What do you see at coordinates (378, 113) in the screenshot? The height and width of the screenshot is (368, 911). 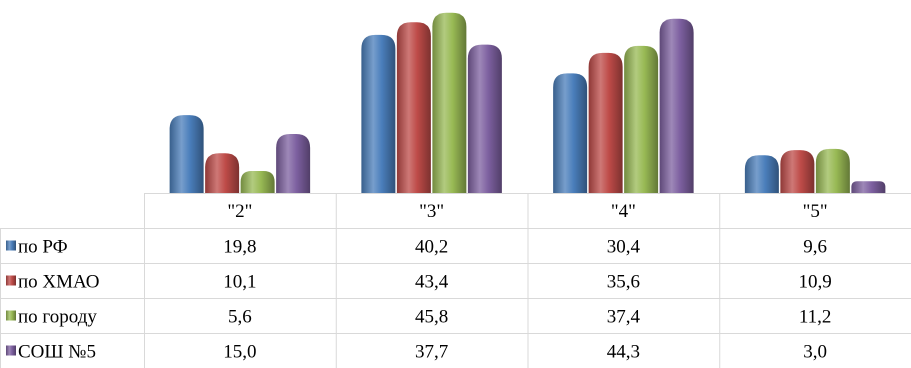 I see `bar-по-РФ-1` at bounding box center [378, 113].